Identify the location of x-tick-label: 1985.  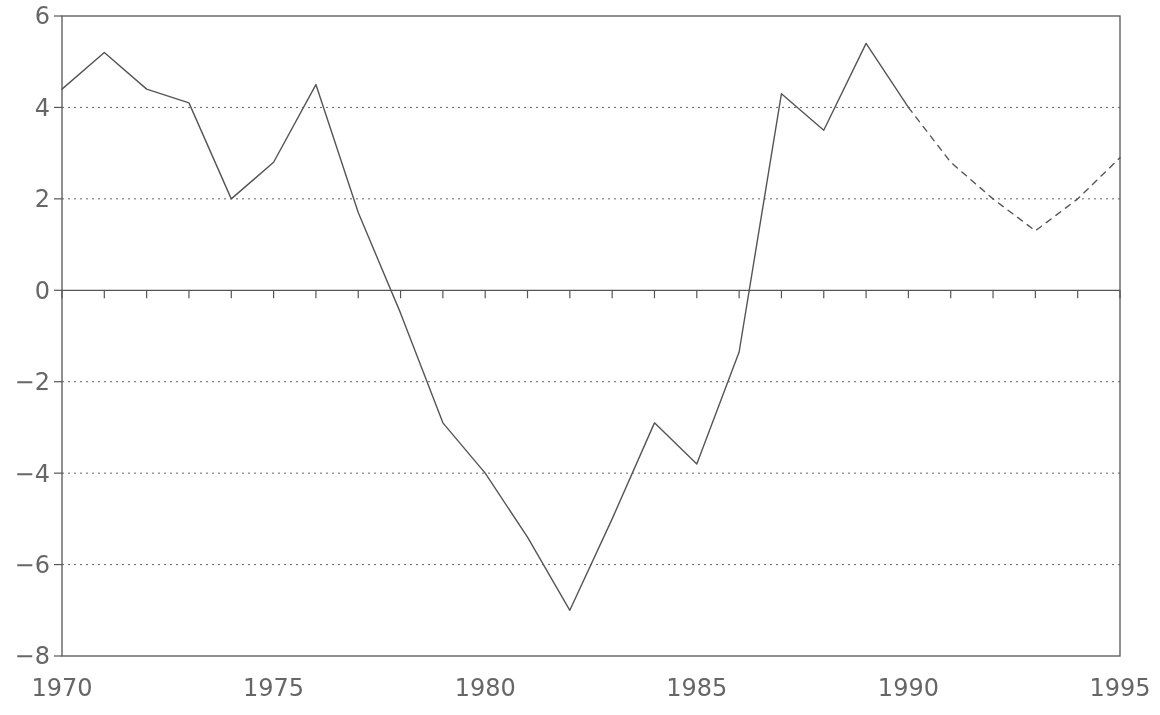
(697, 688).